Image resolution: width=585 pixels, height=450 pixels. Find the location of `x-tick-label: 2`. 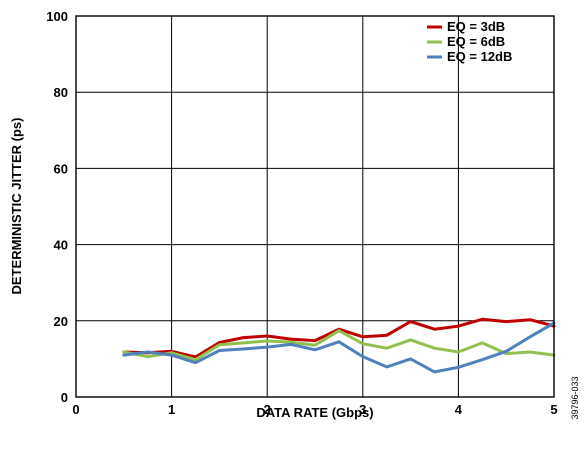

x-tick-label: 2 is located at coordinates (267, 409).